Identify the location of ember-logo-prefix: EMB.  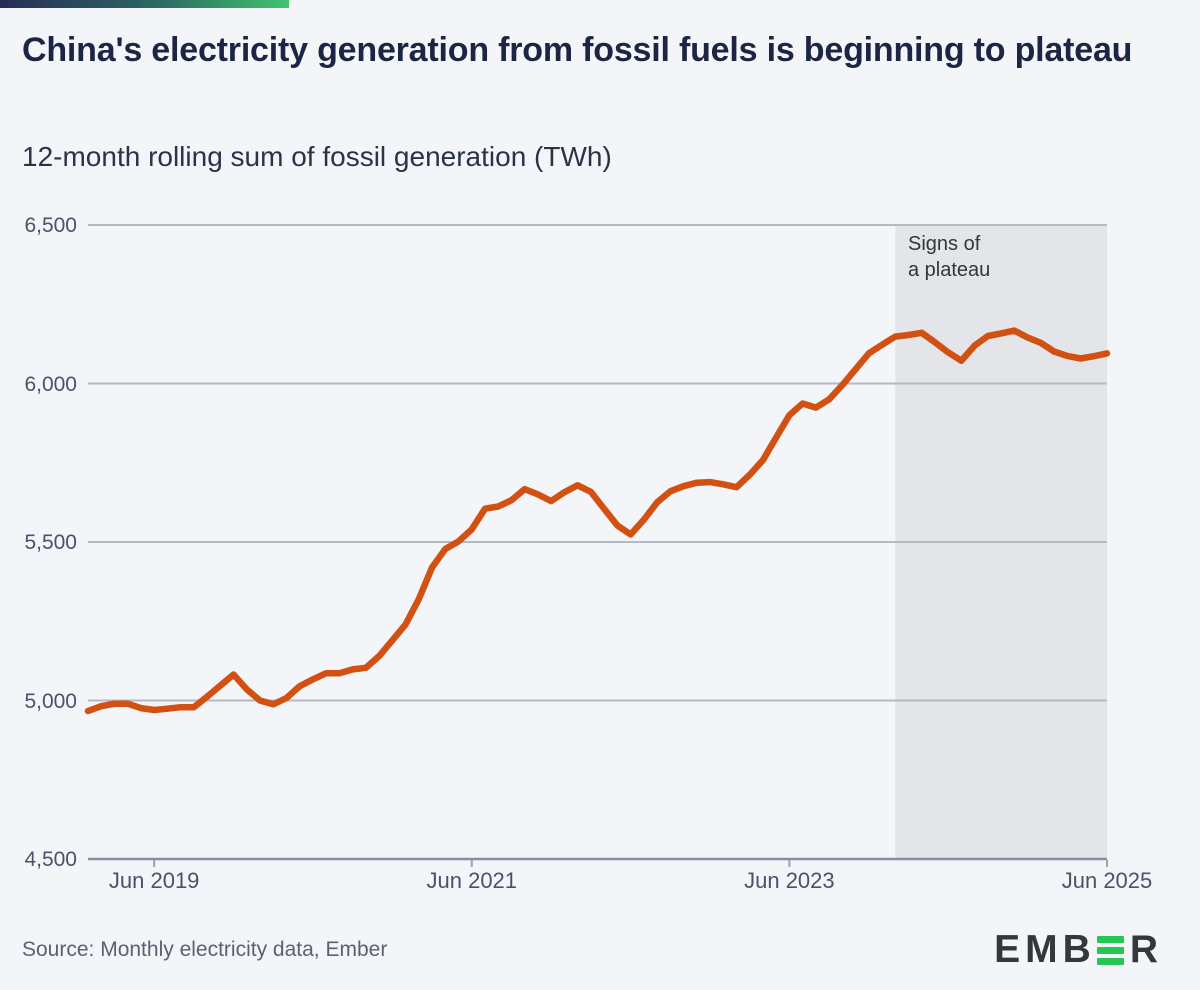
(1045, 949).